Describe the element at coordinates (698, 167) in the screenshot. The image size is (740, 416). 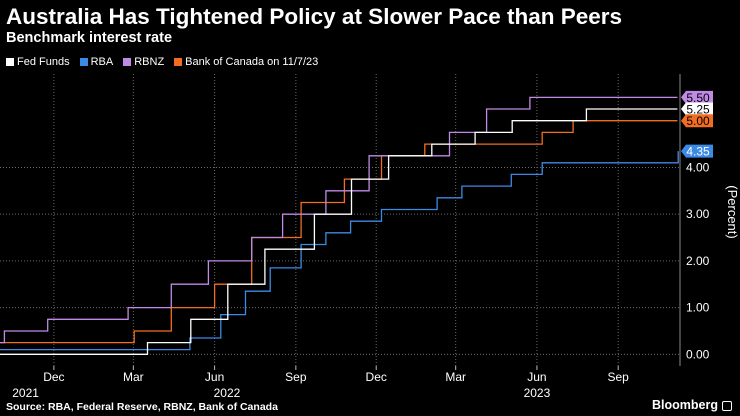
I see `y-tick-label: 4.00` at that location.